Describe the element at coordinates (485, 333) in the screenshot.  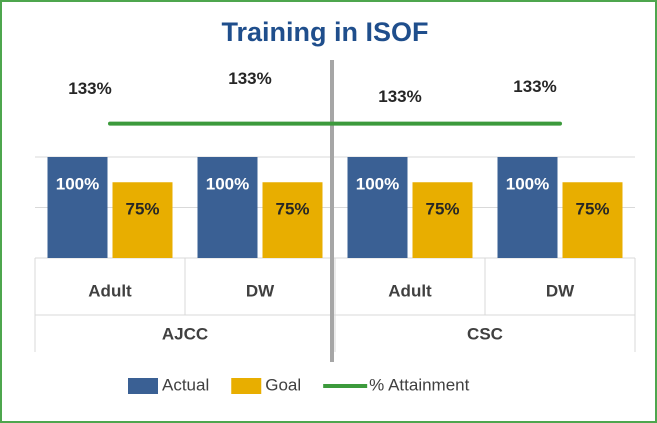
I see `group-label: CSC` at that location.